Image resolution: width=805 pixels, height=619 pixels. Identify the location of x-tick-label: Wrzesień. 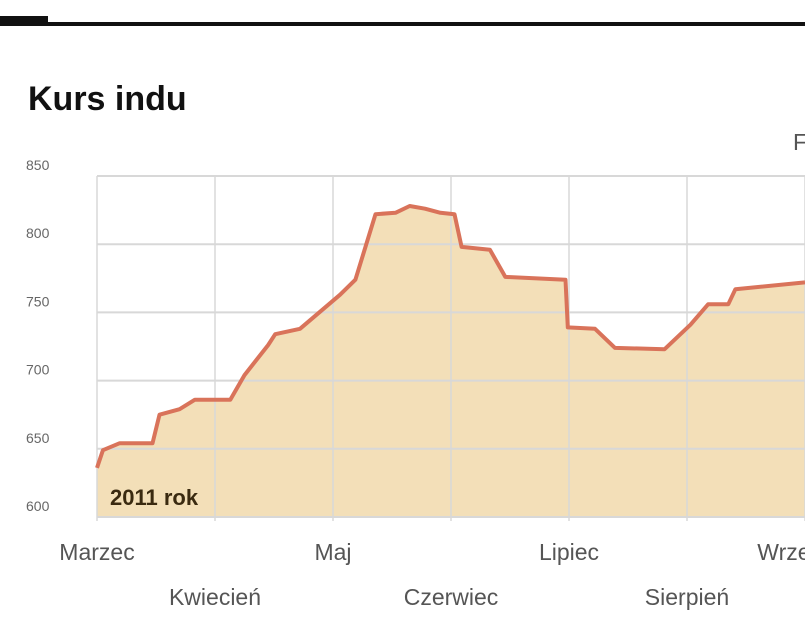
(781, 552).